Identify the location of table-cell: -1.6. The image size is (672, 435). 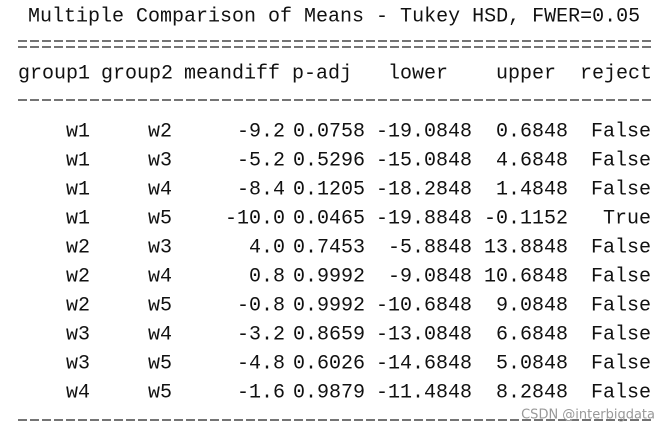
(261, 392).